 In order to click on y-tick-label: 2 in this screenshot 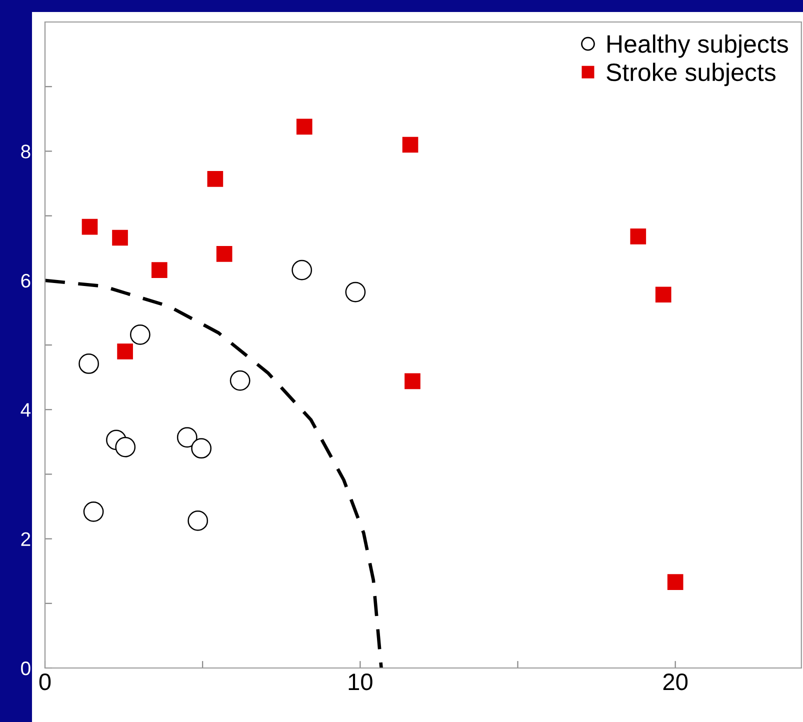, I will do `click(25, 539)`.